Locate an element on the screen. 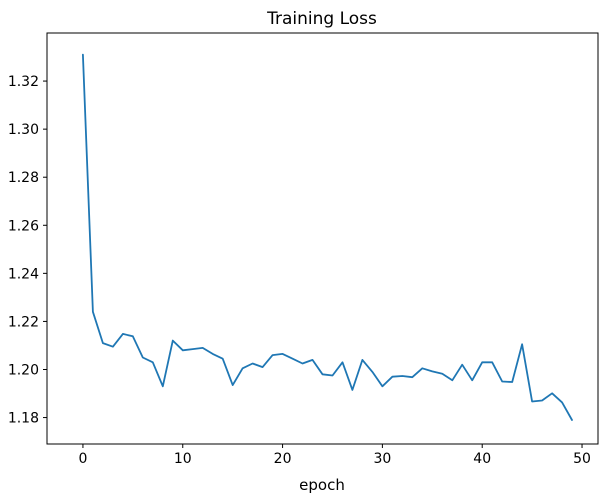 Image resolution: width=611 pixels, height=504 pixels. x-tick-label: 40 is located at coordinates (482, 459).